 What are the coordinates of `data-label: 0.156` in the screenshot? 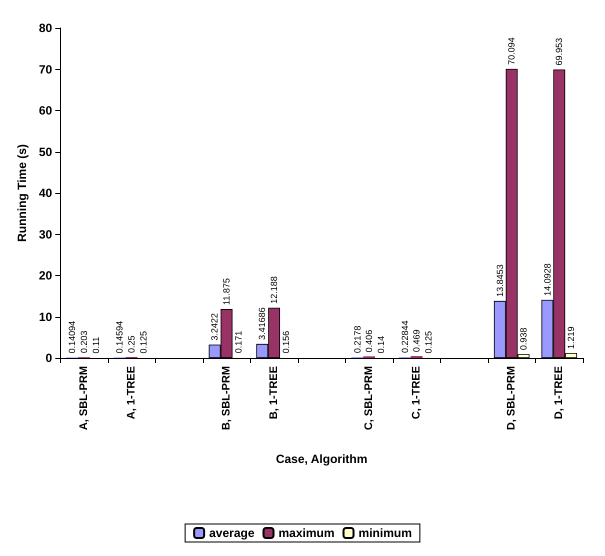 It's located at (285, 342).